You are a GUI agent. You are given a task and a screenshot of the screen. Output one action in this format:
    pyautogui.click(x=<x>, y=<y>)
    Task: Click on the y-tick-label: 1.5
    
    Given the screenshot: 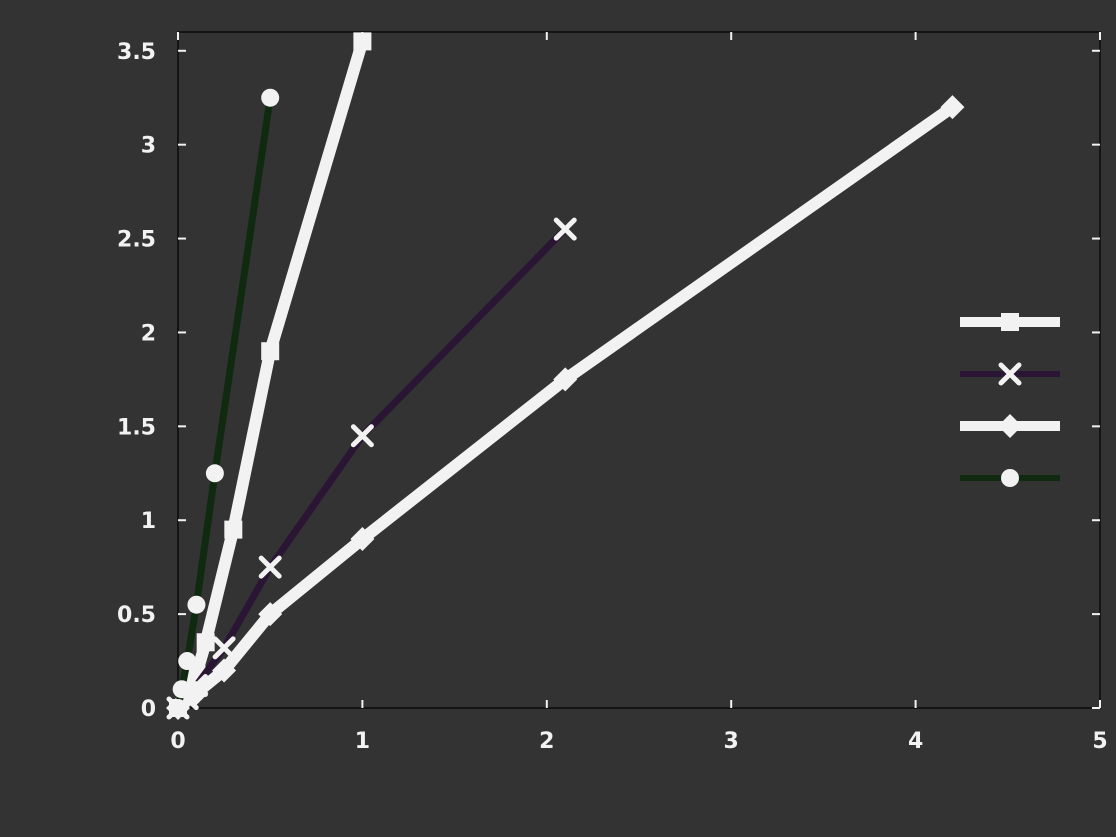 What is the action you would take?
    pyautogui.click(x=136, y=427)
    